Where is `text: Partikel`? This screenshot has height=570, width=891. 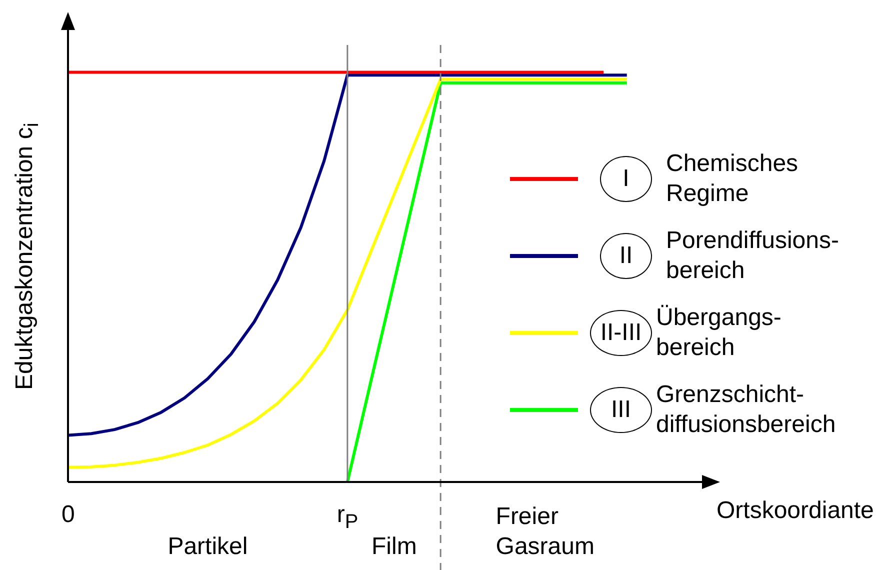 text: Partikel is located at coordinates (208, 547).